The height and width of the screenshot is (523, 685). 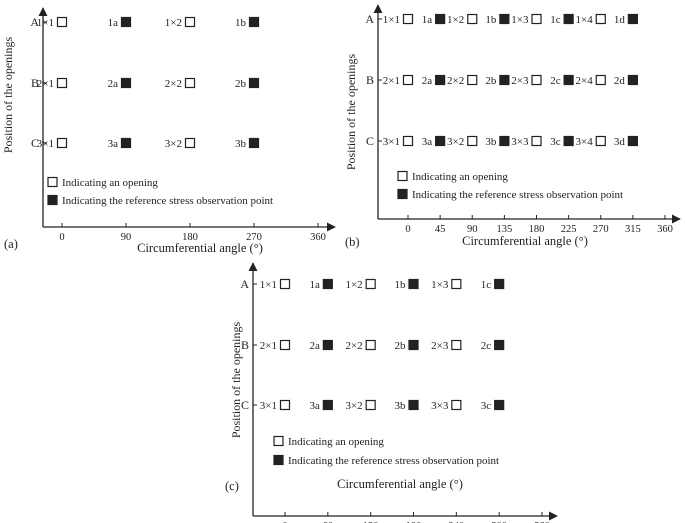 What do you see at coordinates (241, 23) in the screenshot?
I see `point-label: 1b` at bounding box center [241, 23].